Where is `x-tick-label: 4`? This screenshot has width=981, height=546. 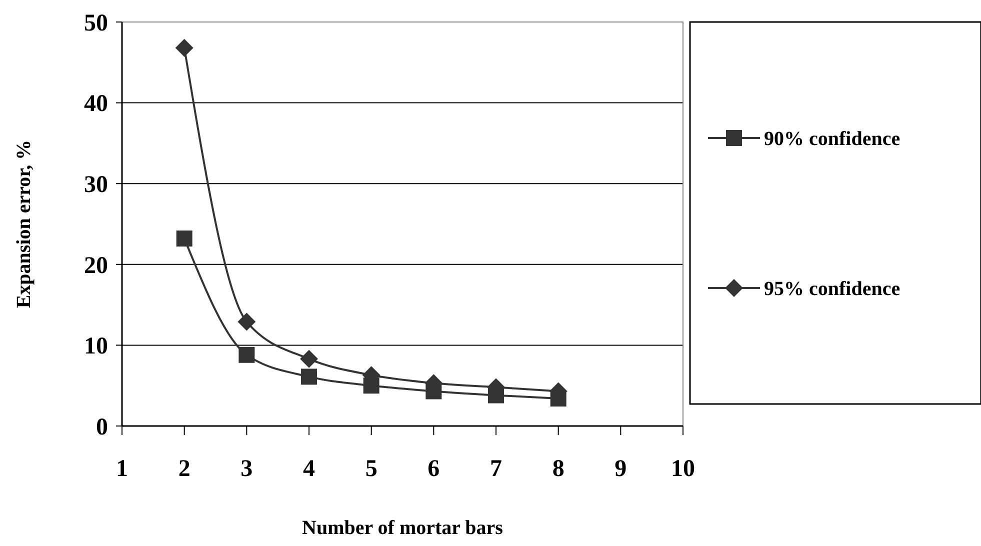 x-tick-label: 4 is located at coordinates (309, 469).